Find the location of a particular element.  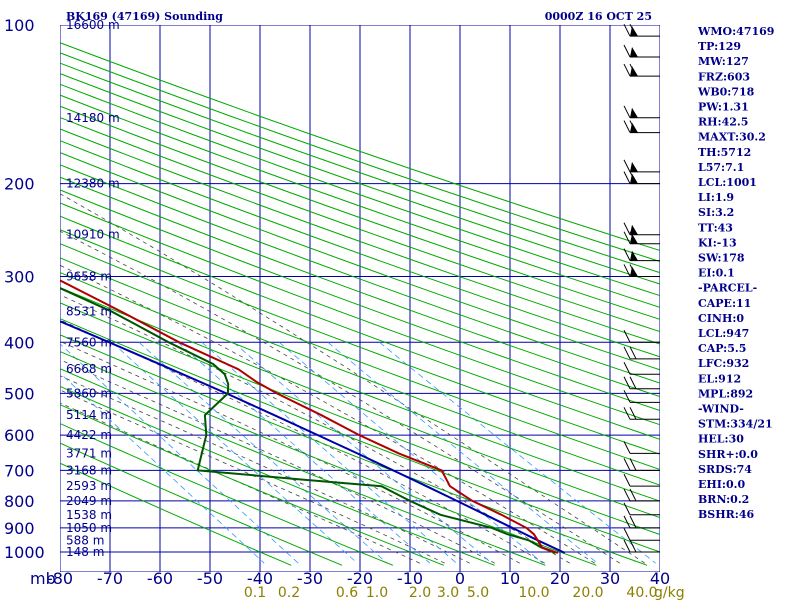

height-label: 148 m is located at coordinates (85, 552).